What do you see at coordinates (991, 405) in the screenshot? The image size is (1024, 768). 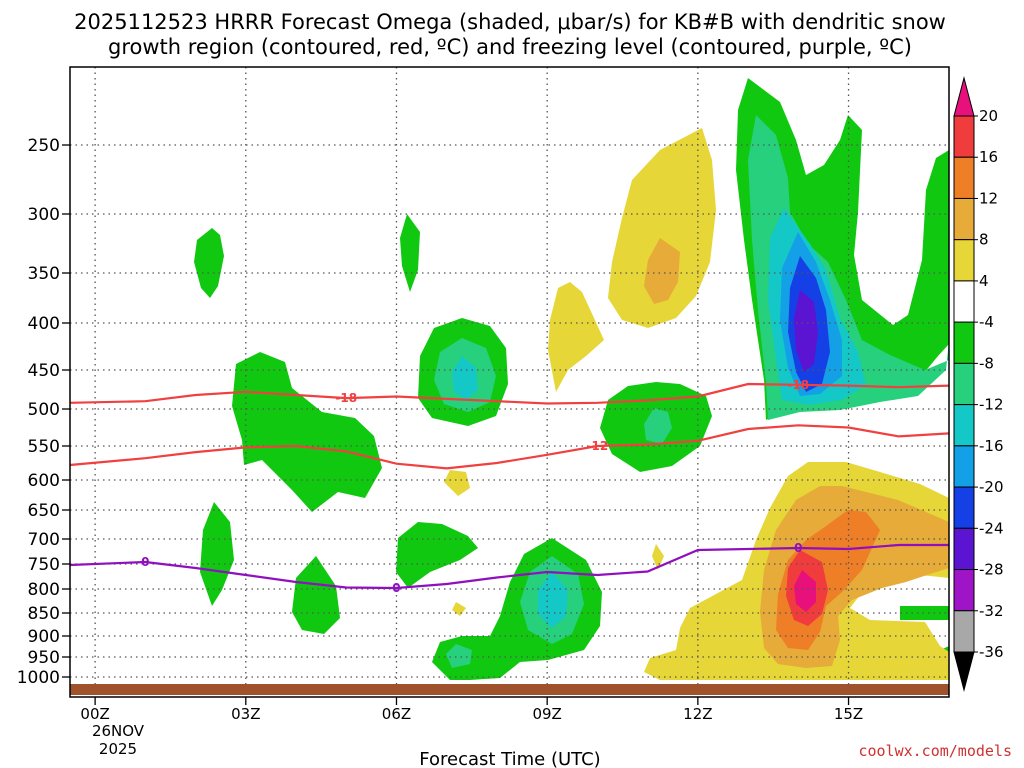 I see `colorbar-tick-label: -12` at bounding box center [991, 405].